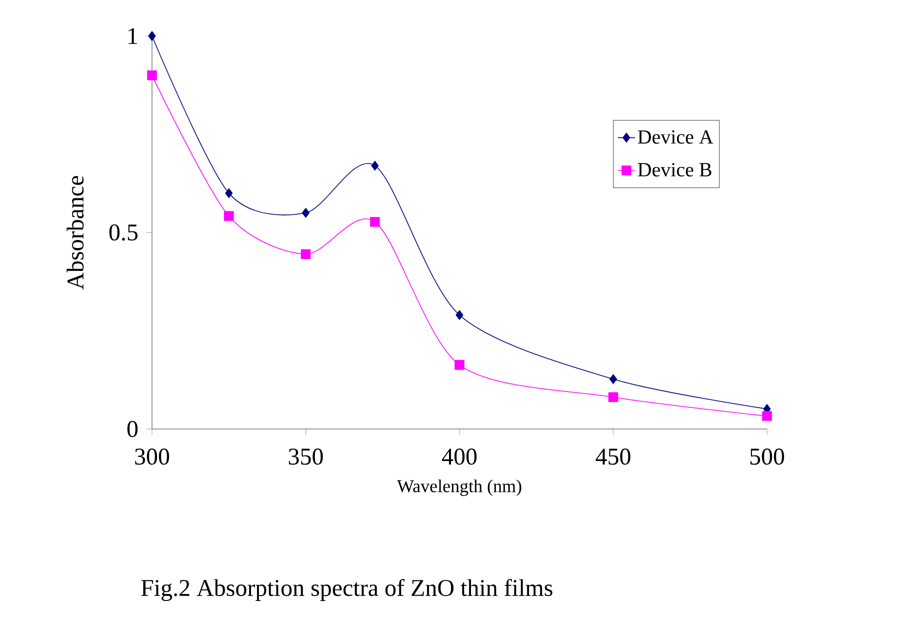 This screenshot has width=918, height=634. What do you see at coordinates (75, 233) in the screenshot?
I see `y-axis-title: Absorbance` at bounding box center [75, 233].